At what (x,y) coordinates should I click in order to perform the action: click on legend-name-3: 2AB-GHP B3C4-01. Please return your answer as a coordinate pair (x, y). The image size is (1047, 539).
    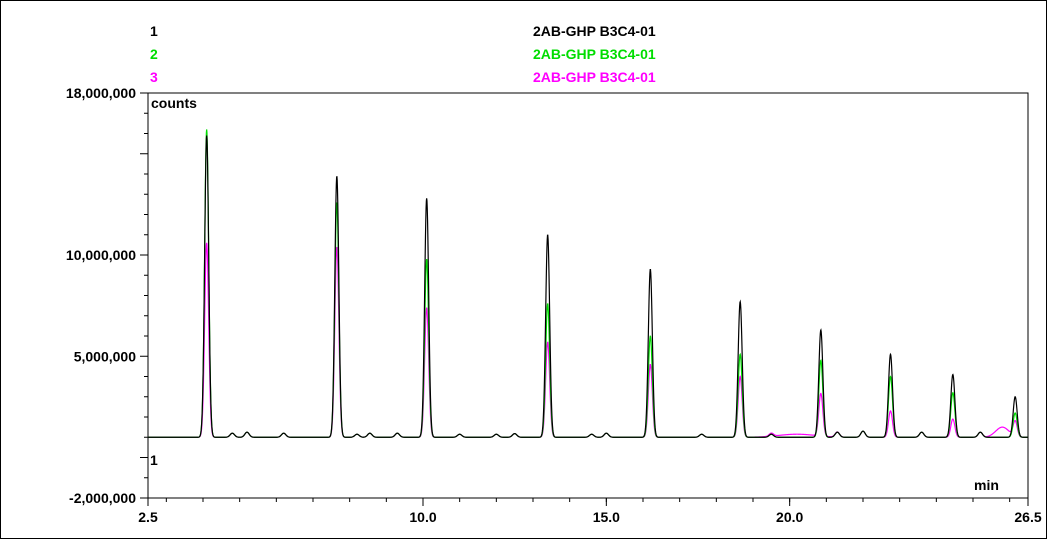
    Looking at the image, I should click on (594, 77).